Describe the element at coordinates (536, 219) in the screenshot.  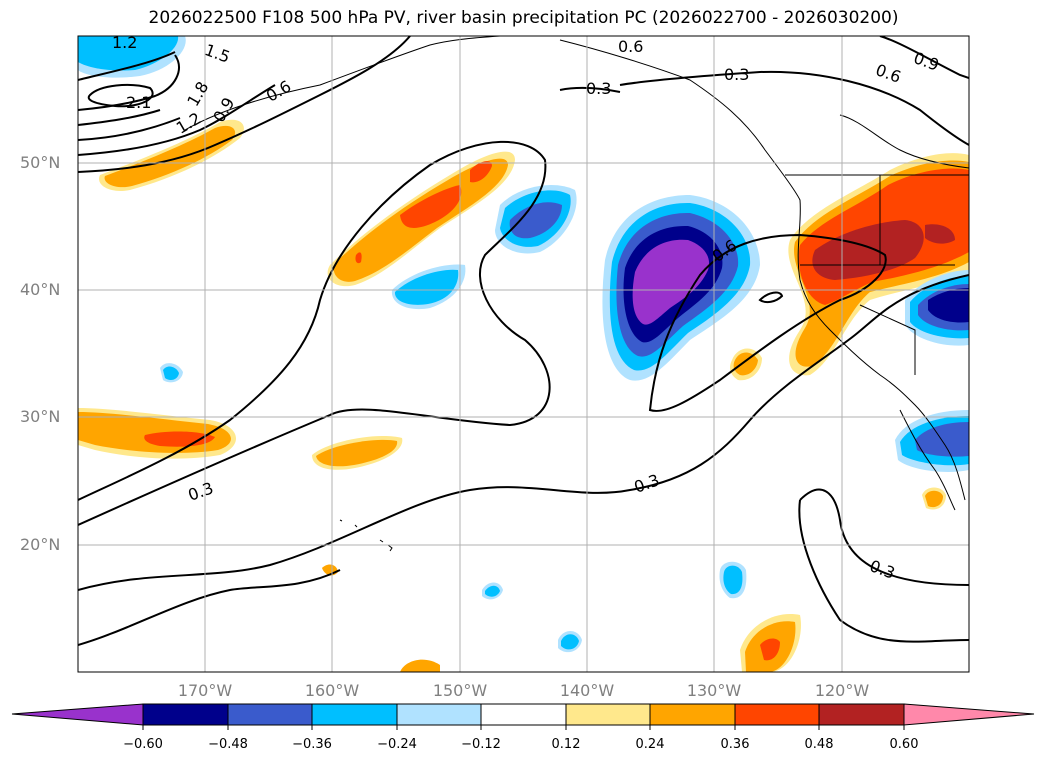
I see `shading-negative-central-small` at that location.